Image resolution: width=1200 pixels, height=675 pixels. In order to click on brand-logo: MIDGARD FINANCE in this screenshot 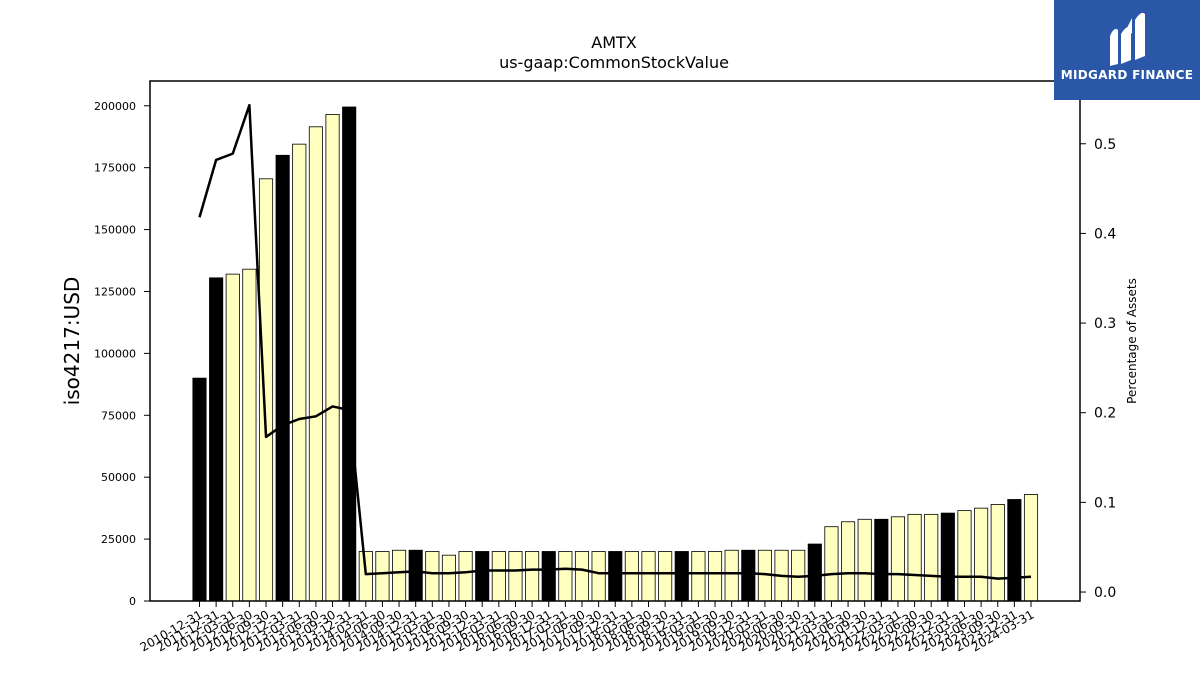, I will do `click(1127, 50)`.